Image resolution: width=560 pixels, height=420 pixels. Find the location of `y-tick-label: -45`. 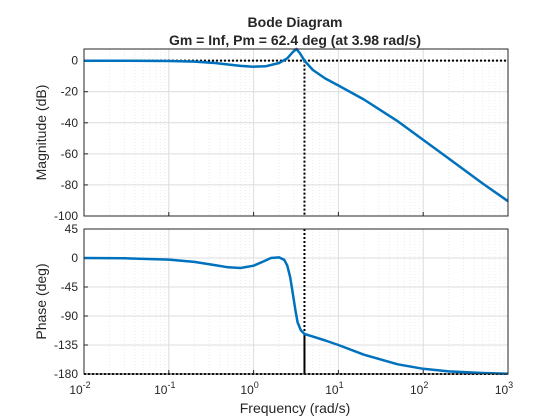

y-tick-label: -45 is located at coordinates (70, 287).